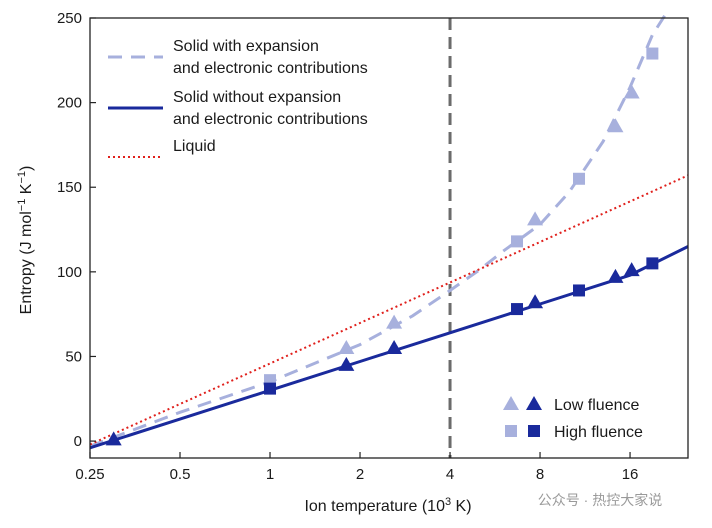  Describe the element at coordinates (450, 474) in the screenshot. I see `x-tick-label: 4` at that location.